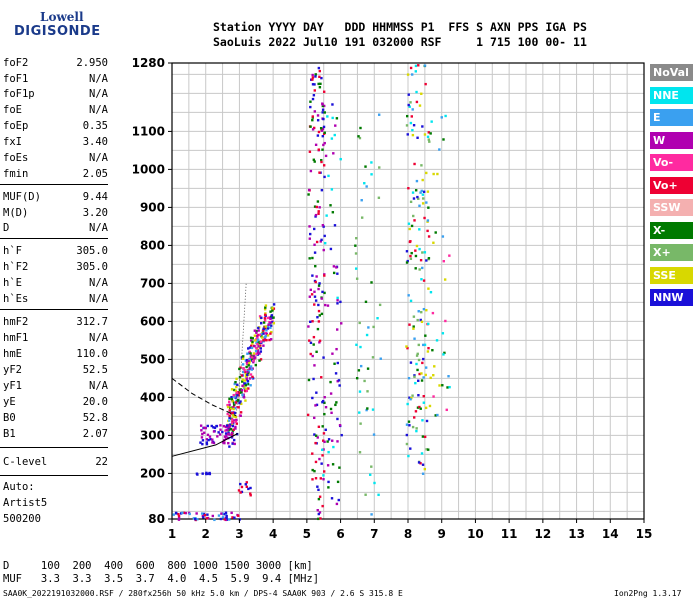 Image resolution: width=700 pixels, height=600 pixels. What do you see at coordinates (408, 534) in the screenshot?
I see `x-tick-label: 8` at bounding box center [408, 534].